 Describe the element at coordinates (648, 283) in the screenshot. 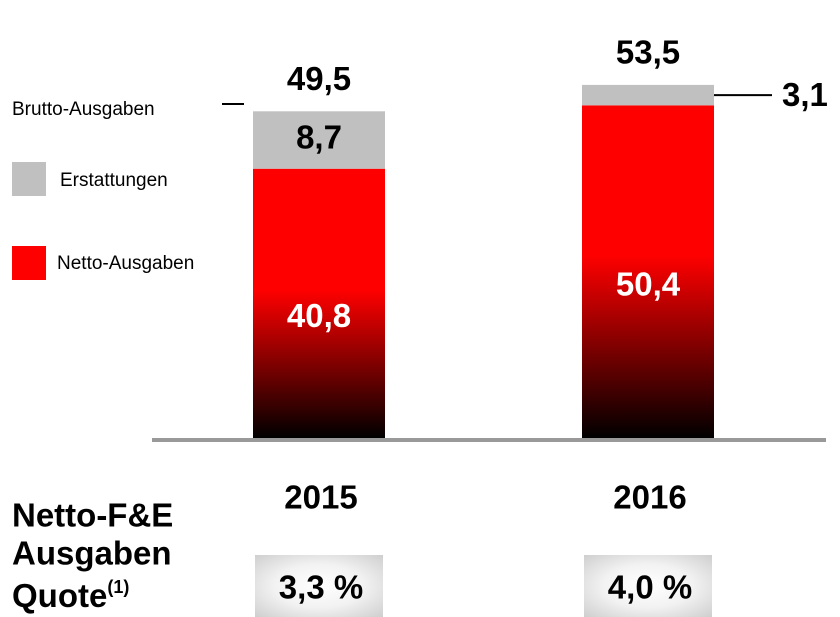

I see `data-label: 50,4` at that location.